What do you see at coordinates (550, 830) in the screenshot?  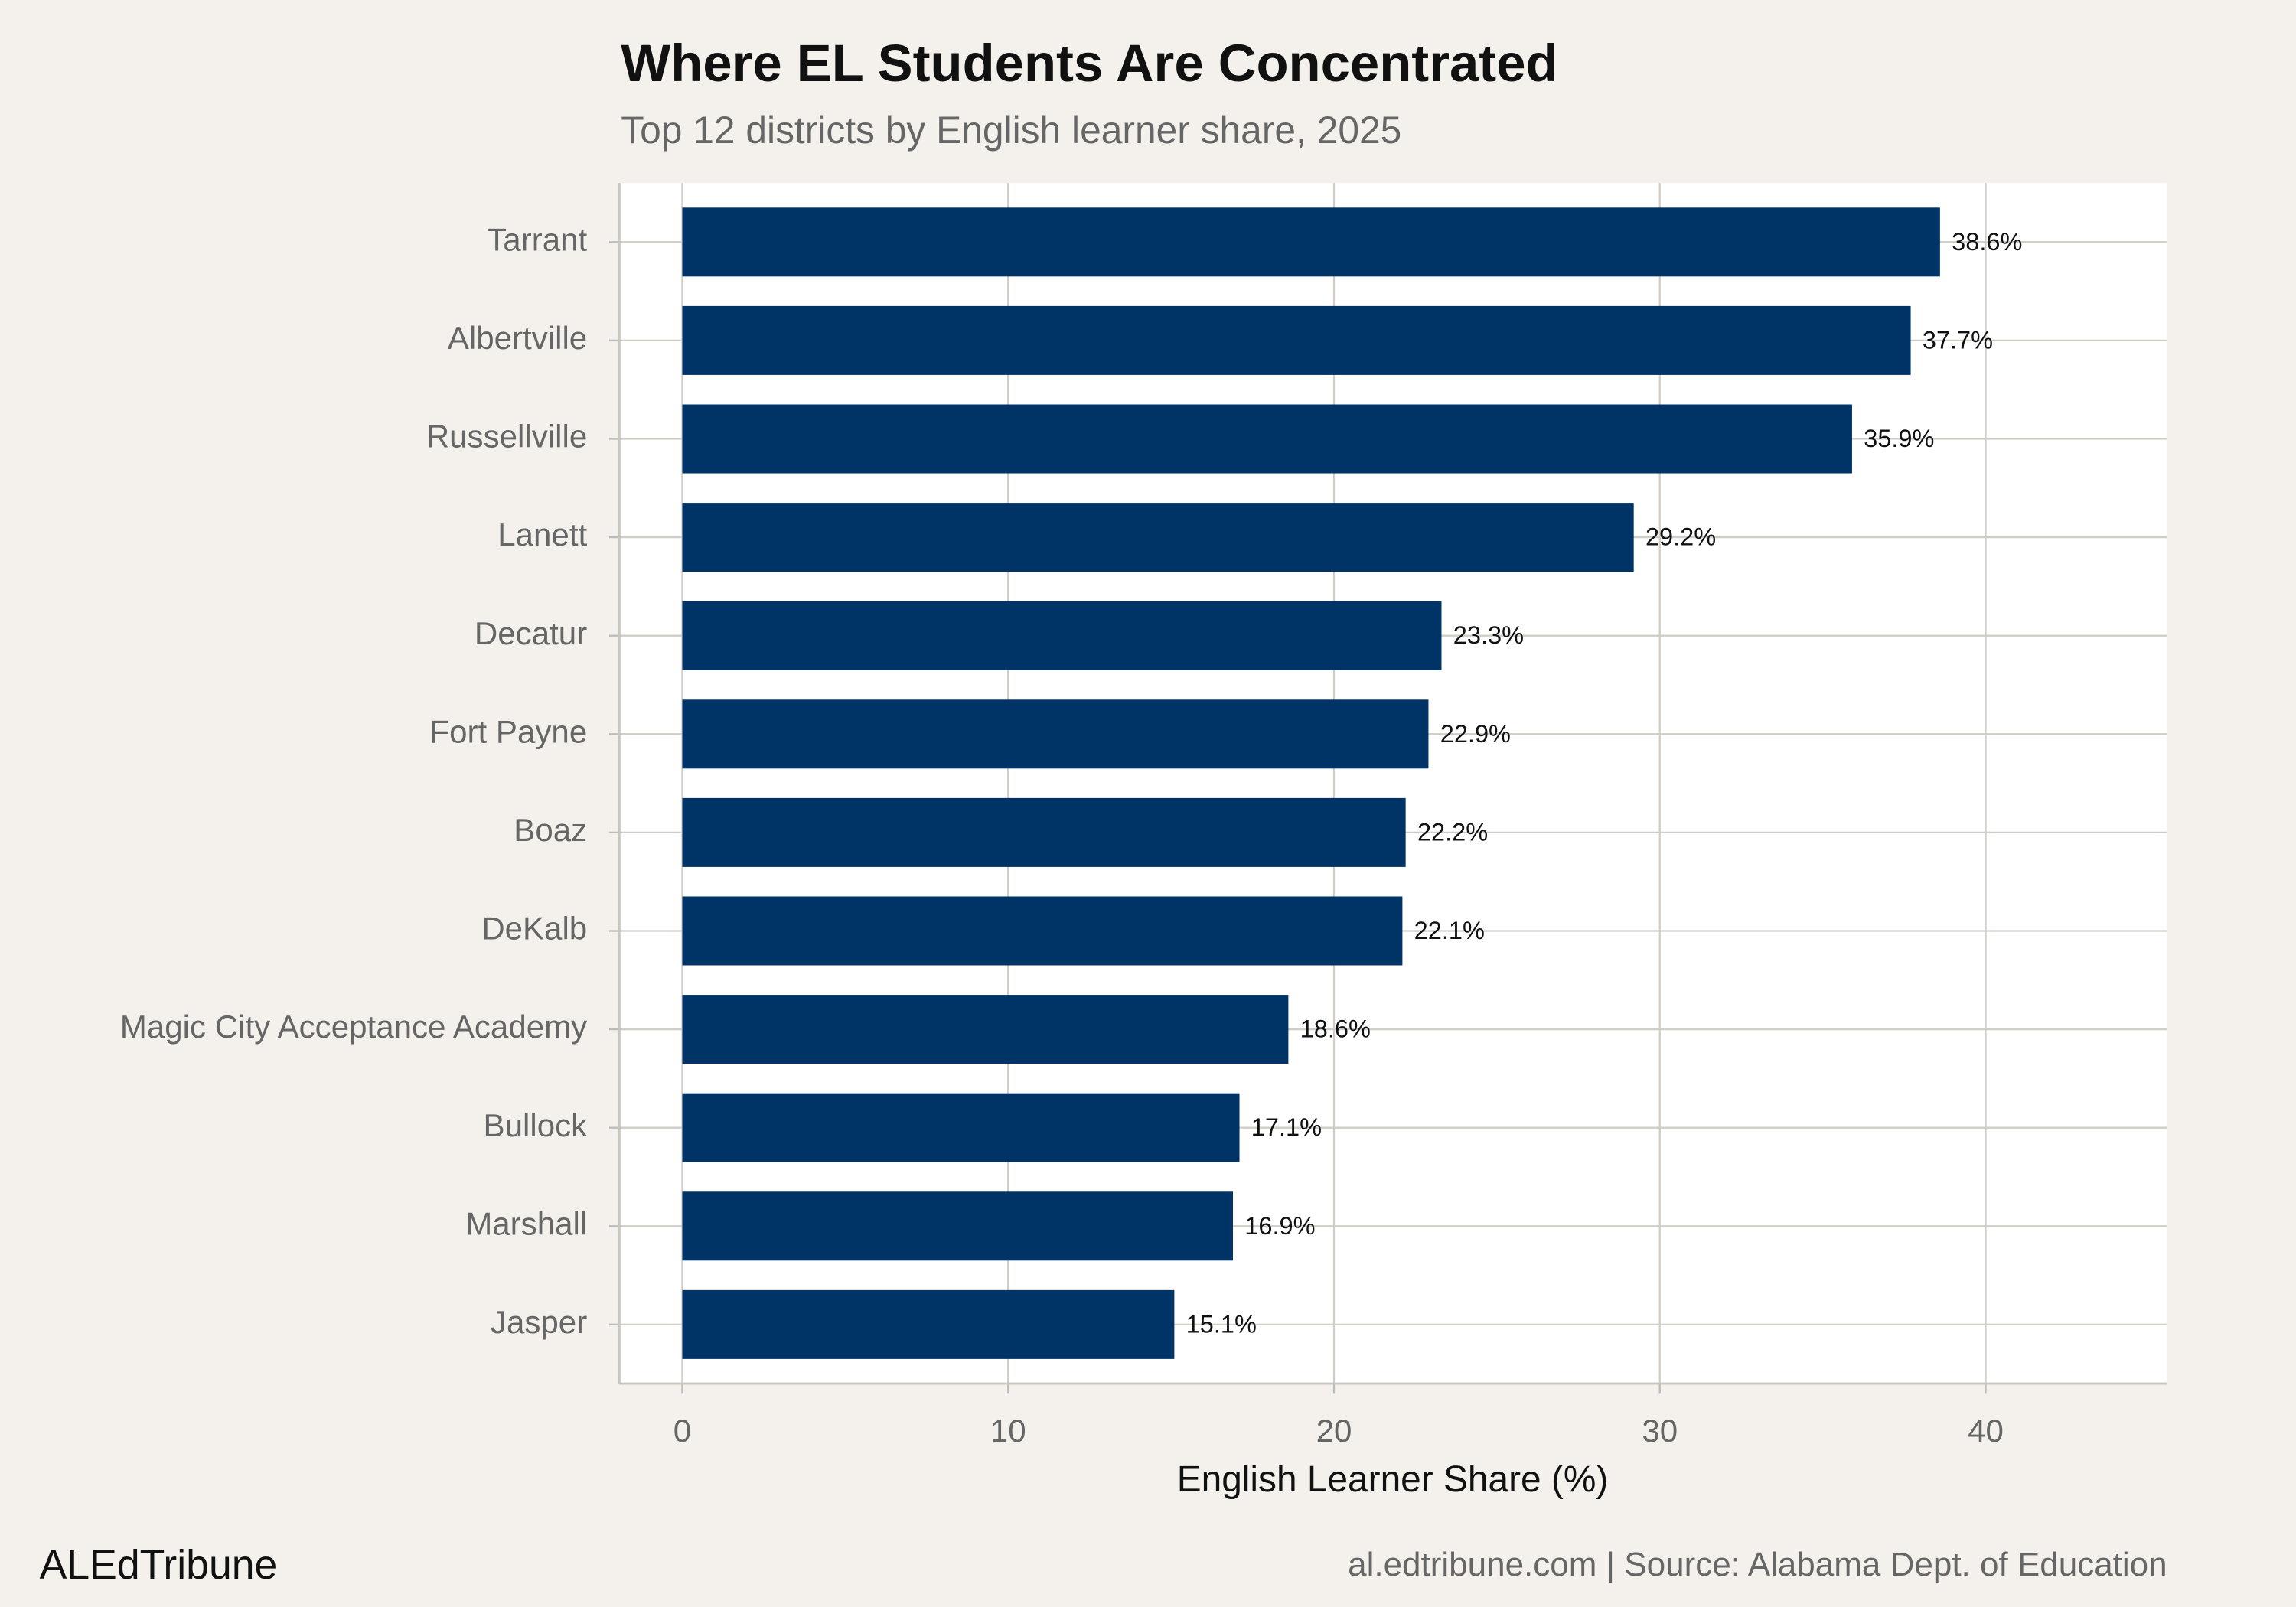 I see `y-tick-label: Boaz` at bounding box center [550, 830].